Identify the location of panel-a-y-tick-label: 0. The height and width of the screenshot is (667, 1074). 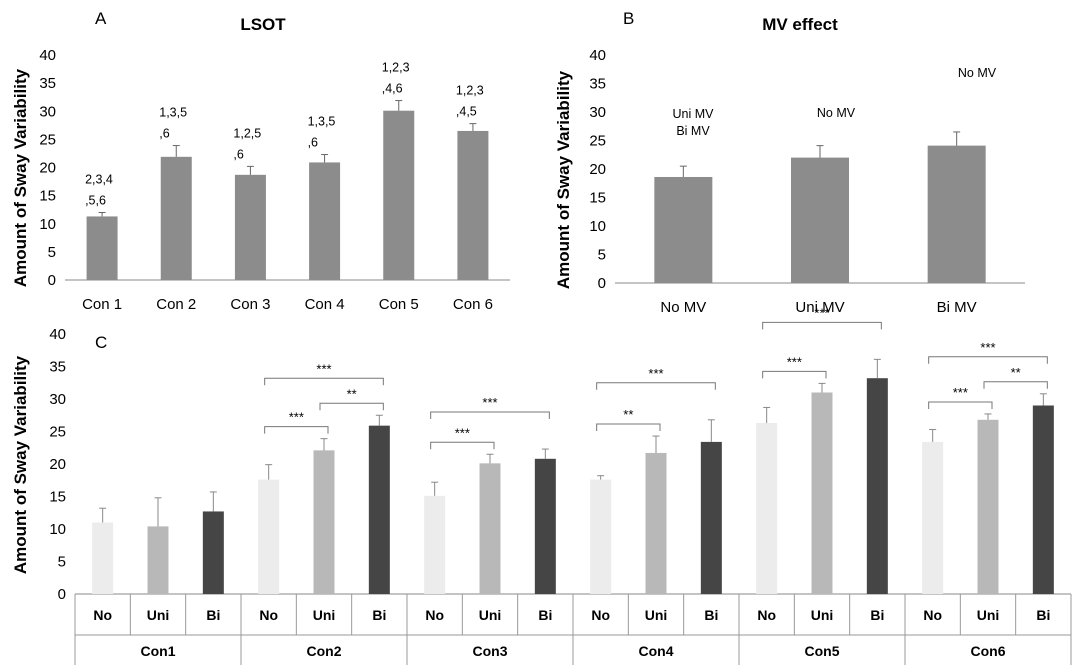
(52, 280).